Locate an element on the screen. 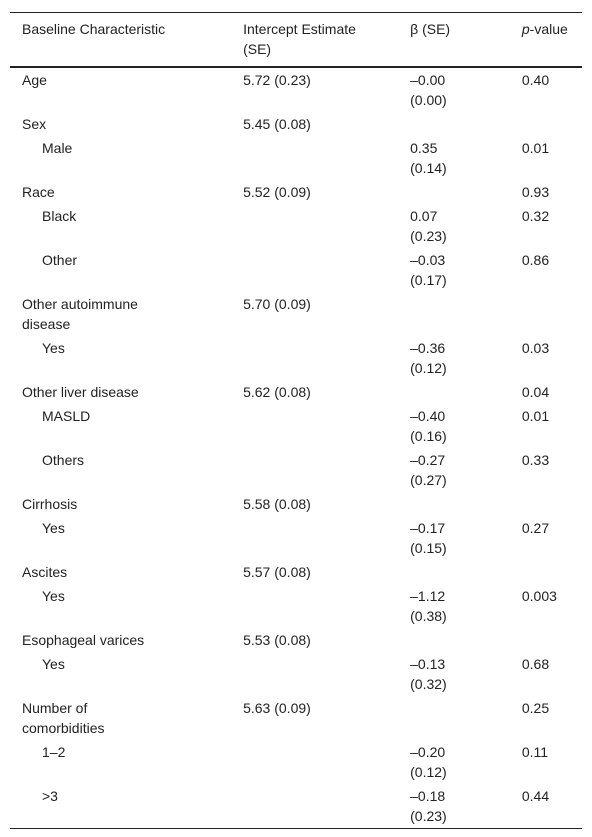 The image size is (592, 837). table-cell: MASLD is located at coordinates (120, 426).